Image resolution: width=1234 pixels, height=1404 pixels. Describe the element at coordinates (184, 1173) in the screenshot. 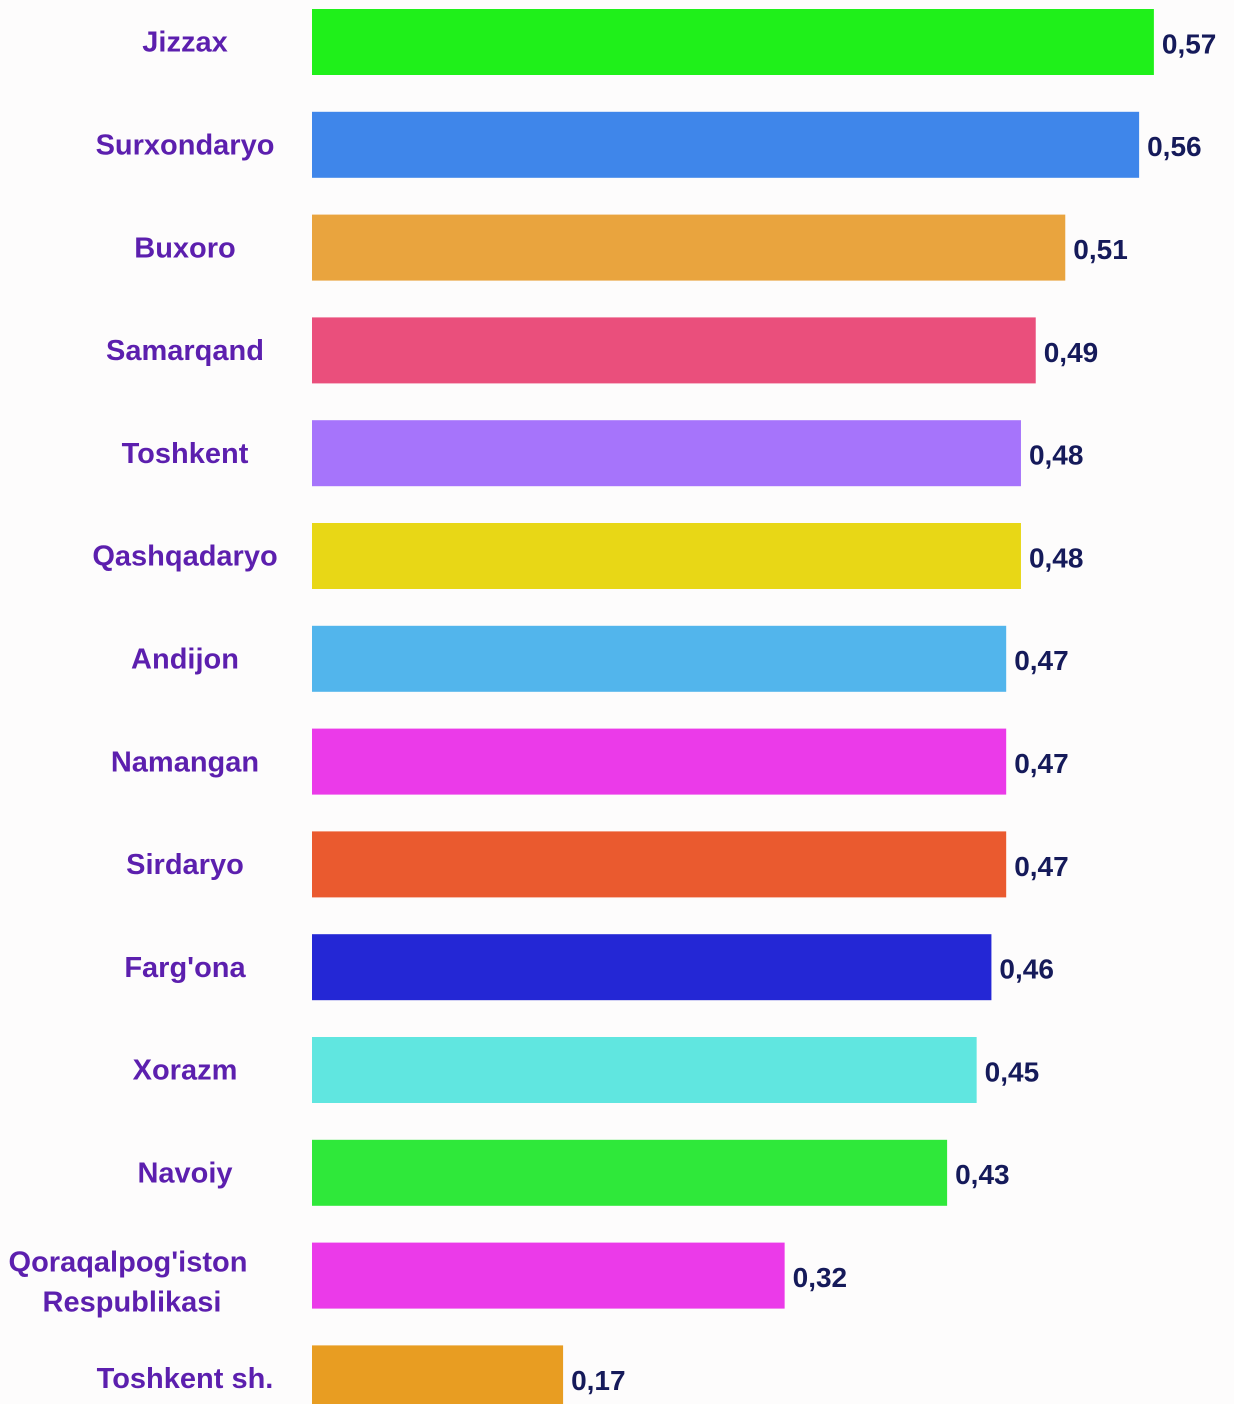

I see `category-label: Navoiy` at that location.